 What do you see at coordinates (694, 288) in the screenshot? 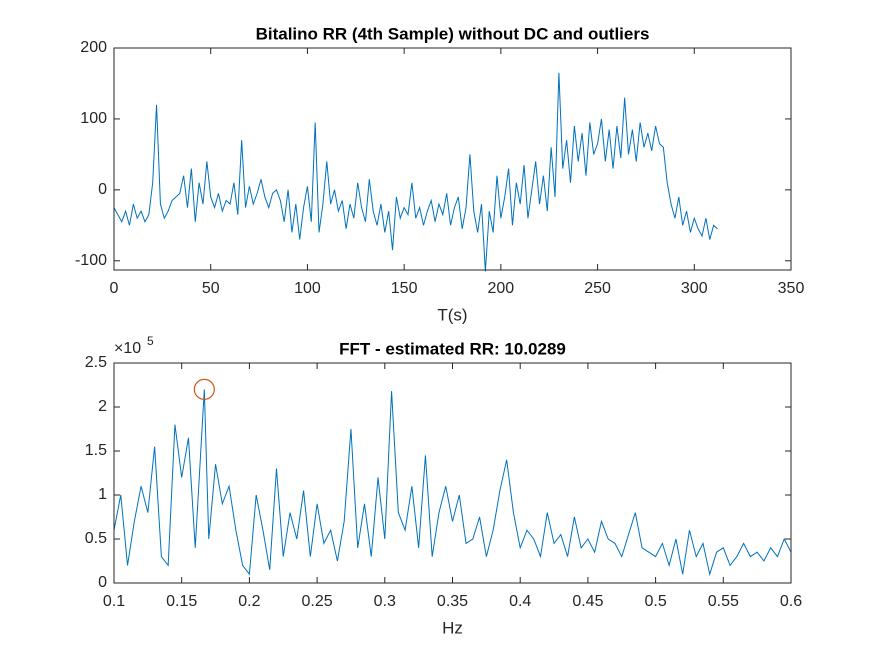
I see `x-tick-label: 300` at bounding box center [694, 288].